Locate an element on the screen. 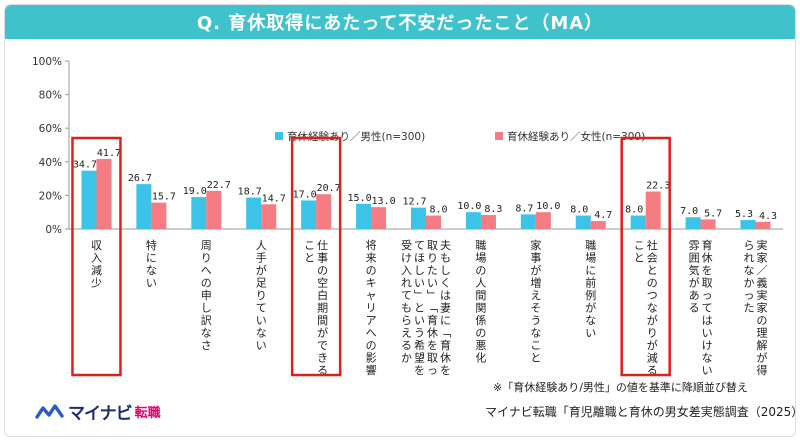  data-label: 8.3 is located at coordinates (493, 209).